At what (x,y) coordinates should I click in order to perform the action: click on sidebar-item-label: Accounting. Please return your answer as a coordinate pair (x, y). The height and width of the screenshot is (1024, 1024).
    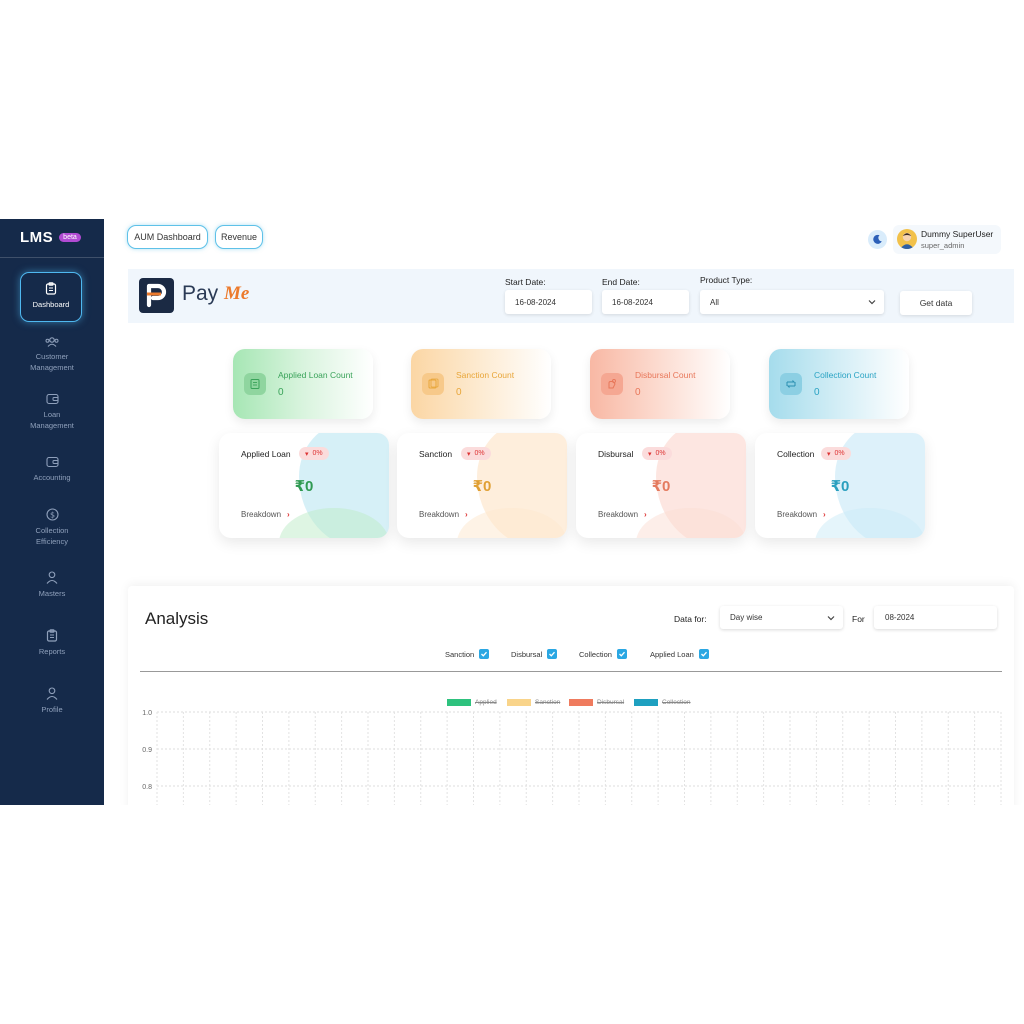
    Looking at the image, I should click on (52, 477).